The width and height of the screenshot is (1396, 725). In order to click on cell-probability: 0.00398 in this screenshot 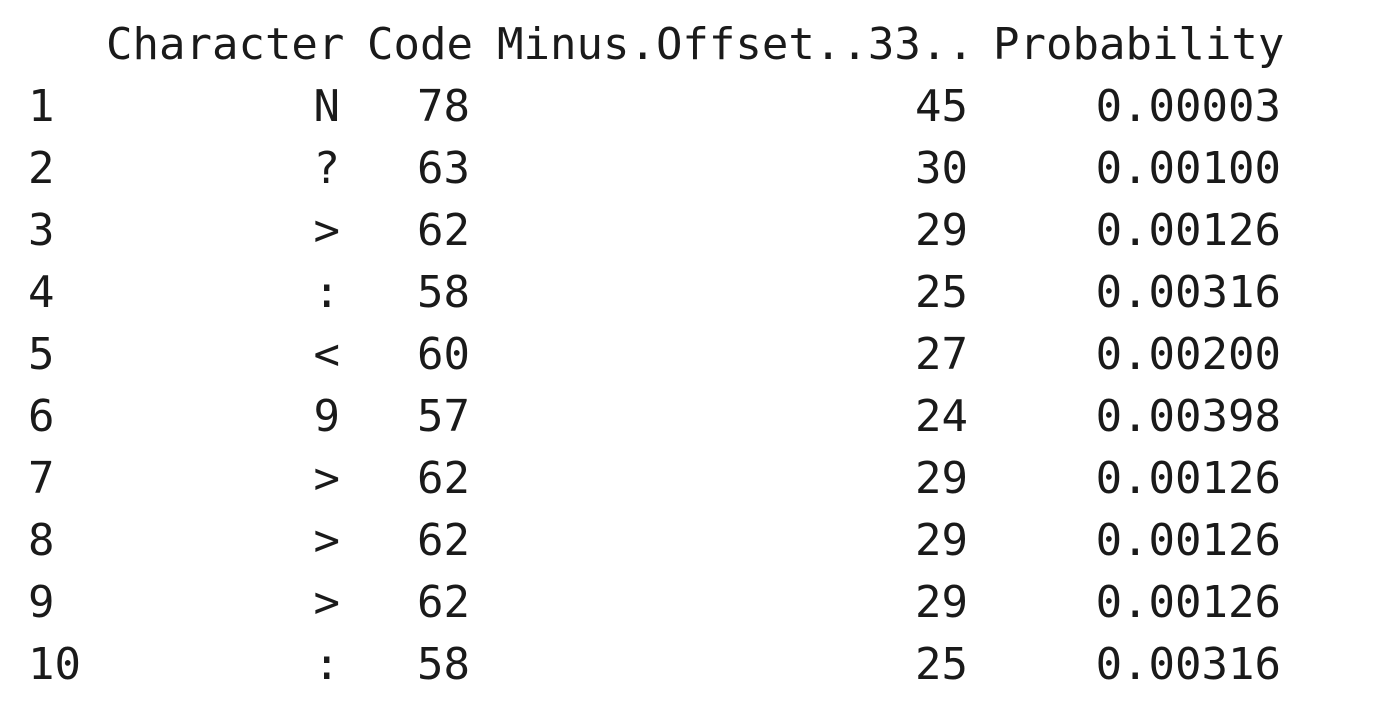, I will do `click(1188, 416)`.